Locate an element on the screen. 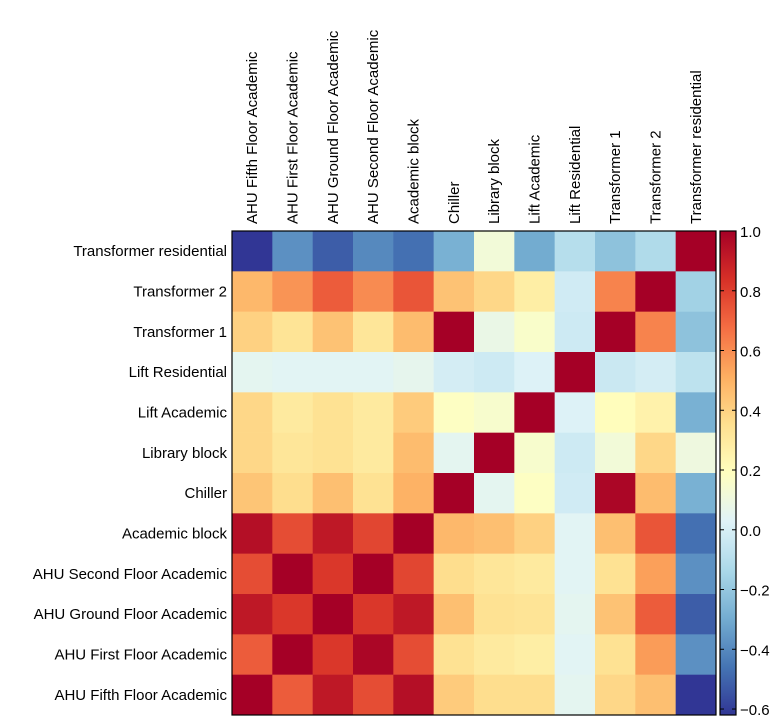 Image resolution: width=781 pixels, height=725 pixels. colorbar-tick-label: −0.6 is located at coordinates (755, 710).